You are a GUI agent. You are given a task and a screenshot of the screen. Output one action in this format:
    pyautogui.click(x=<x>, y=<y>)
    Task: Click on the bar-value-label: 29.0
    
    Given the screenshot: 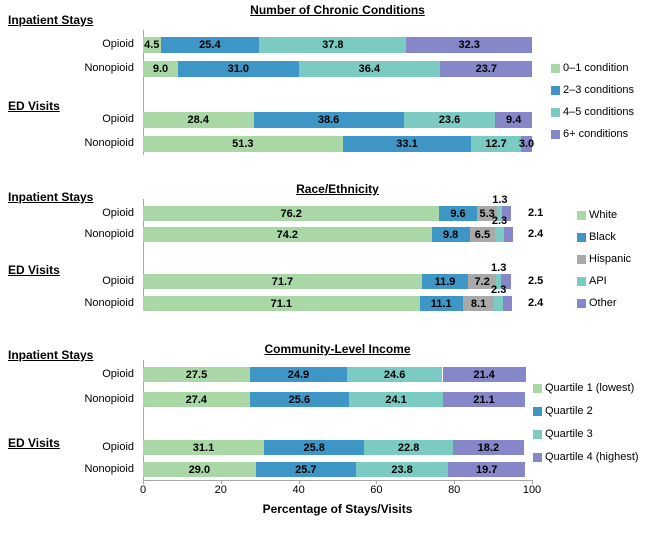 What is the action you would take?
    pyautogui.click(x=199, y=469)
    